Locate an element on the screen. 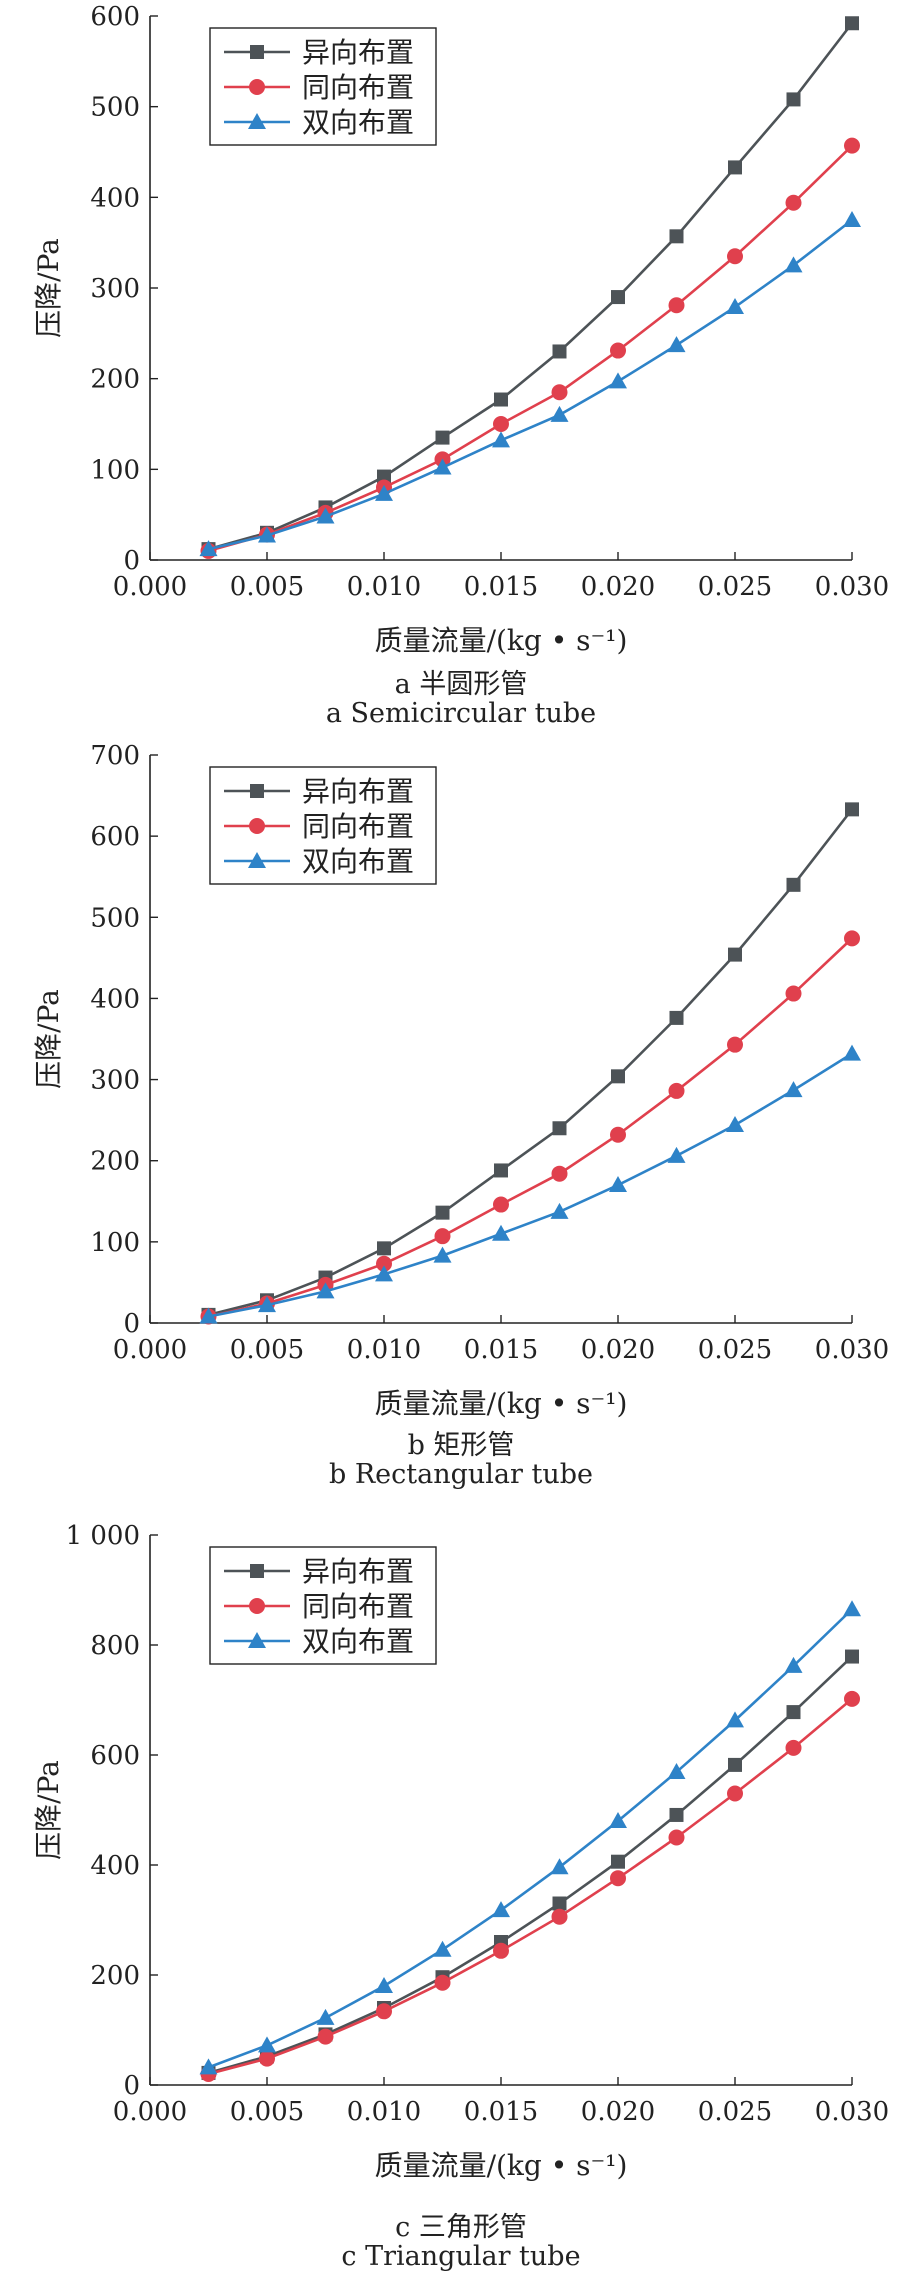 Image resolution: width=922 pixels, height=2286 pixels. y-tick-label: 600 is located at coordinates (115, 17).